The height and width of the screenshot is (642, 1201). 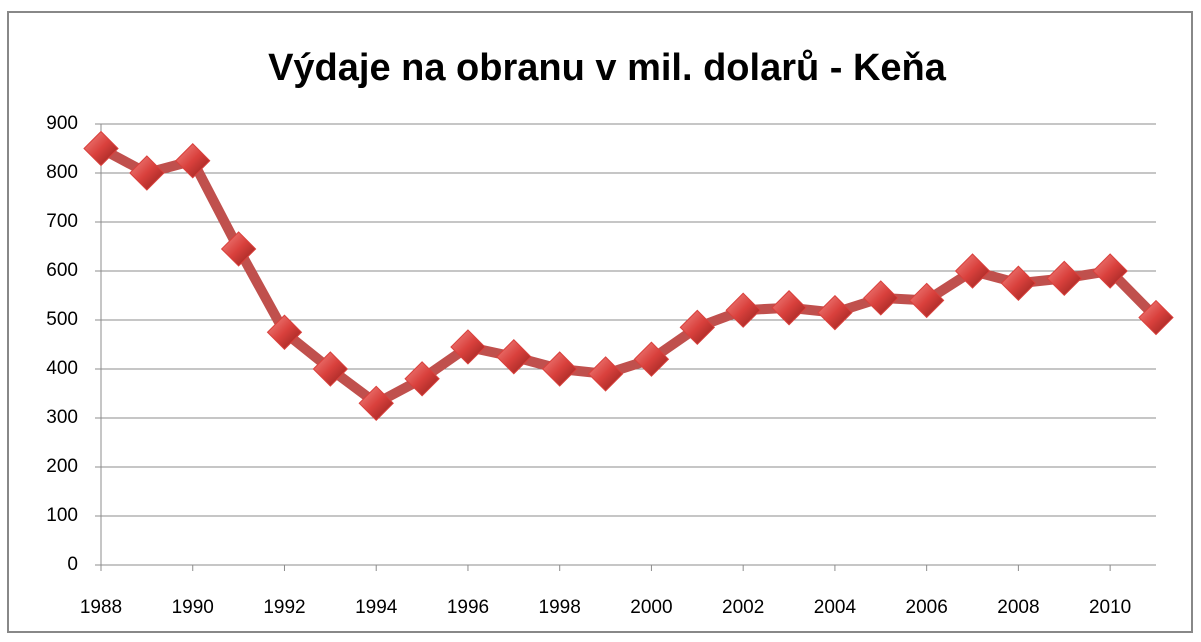 I want to click on x-tick-label: 1998, so click(x=560, y=607).